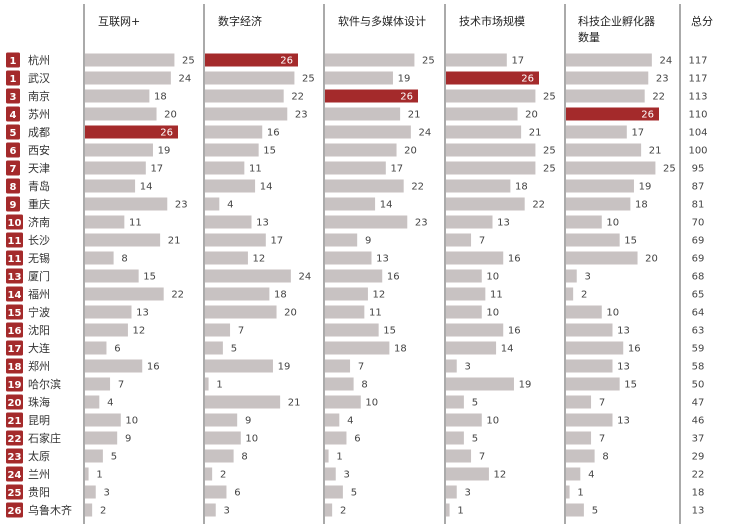 The height and width of the screenshot is (528, 755). What do you see at coordinates (135, 223) in the screenshot?
I see `value-label: 11` at bounding box center [135, 223].